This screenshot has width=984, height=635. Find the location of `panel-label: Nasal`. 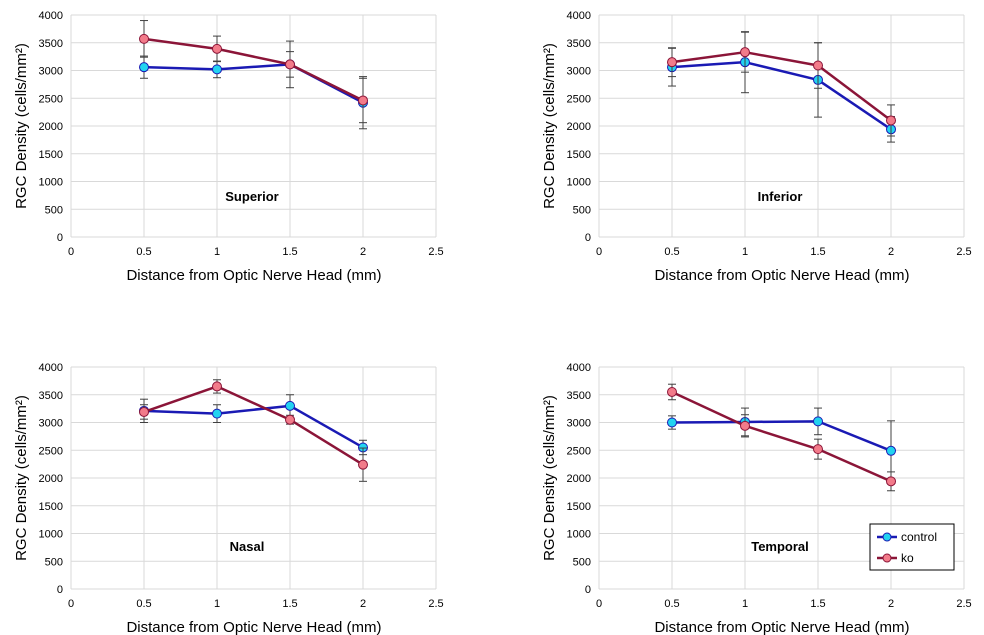

panel-label: Nasal is located at coordinates (247, 546).